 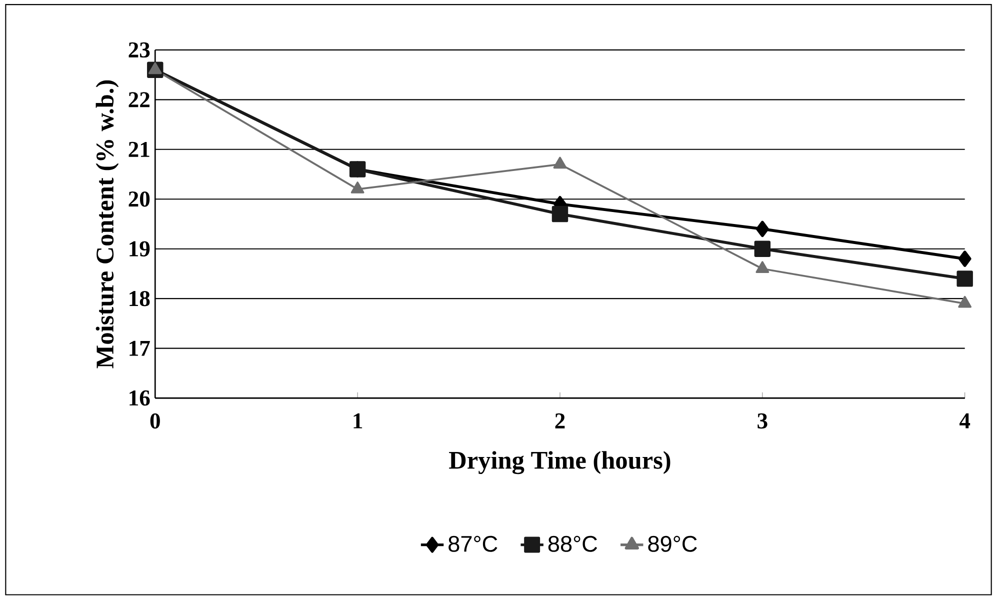 What do you see at coordinates (573, 544) in the screenshot?
I see `legend-label: 88°C` at bounding box center [573, 544].